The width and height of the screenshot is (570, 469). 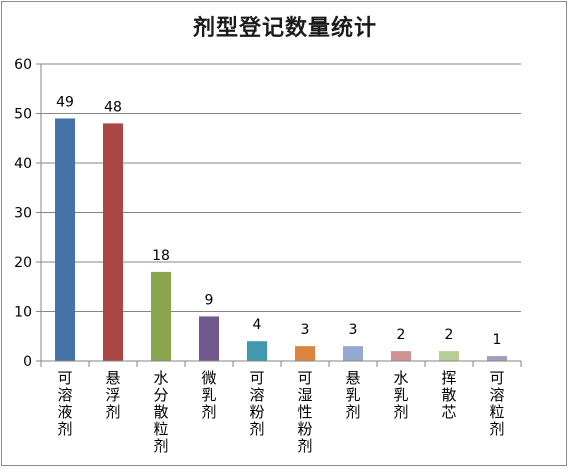 I want to click on x-category-label: 水分散粒剂, so click(x=160, y=412).